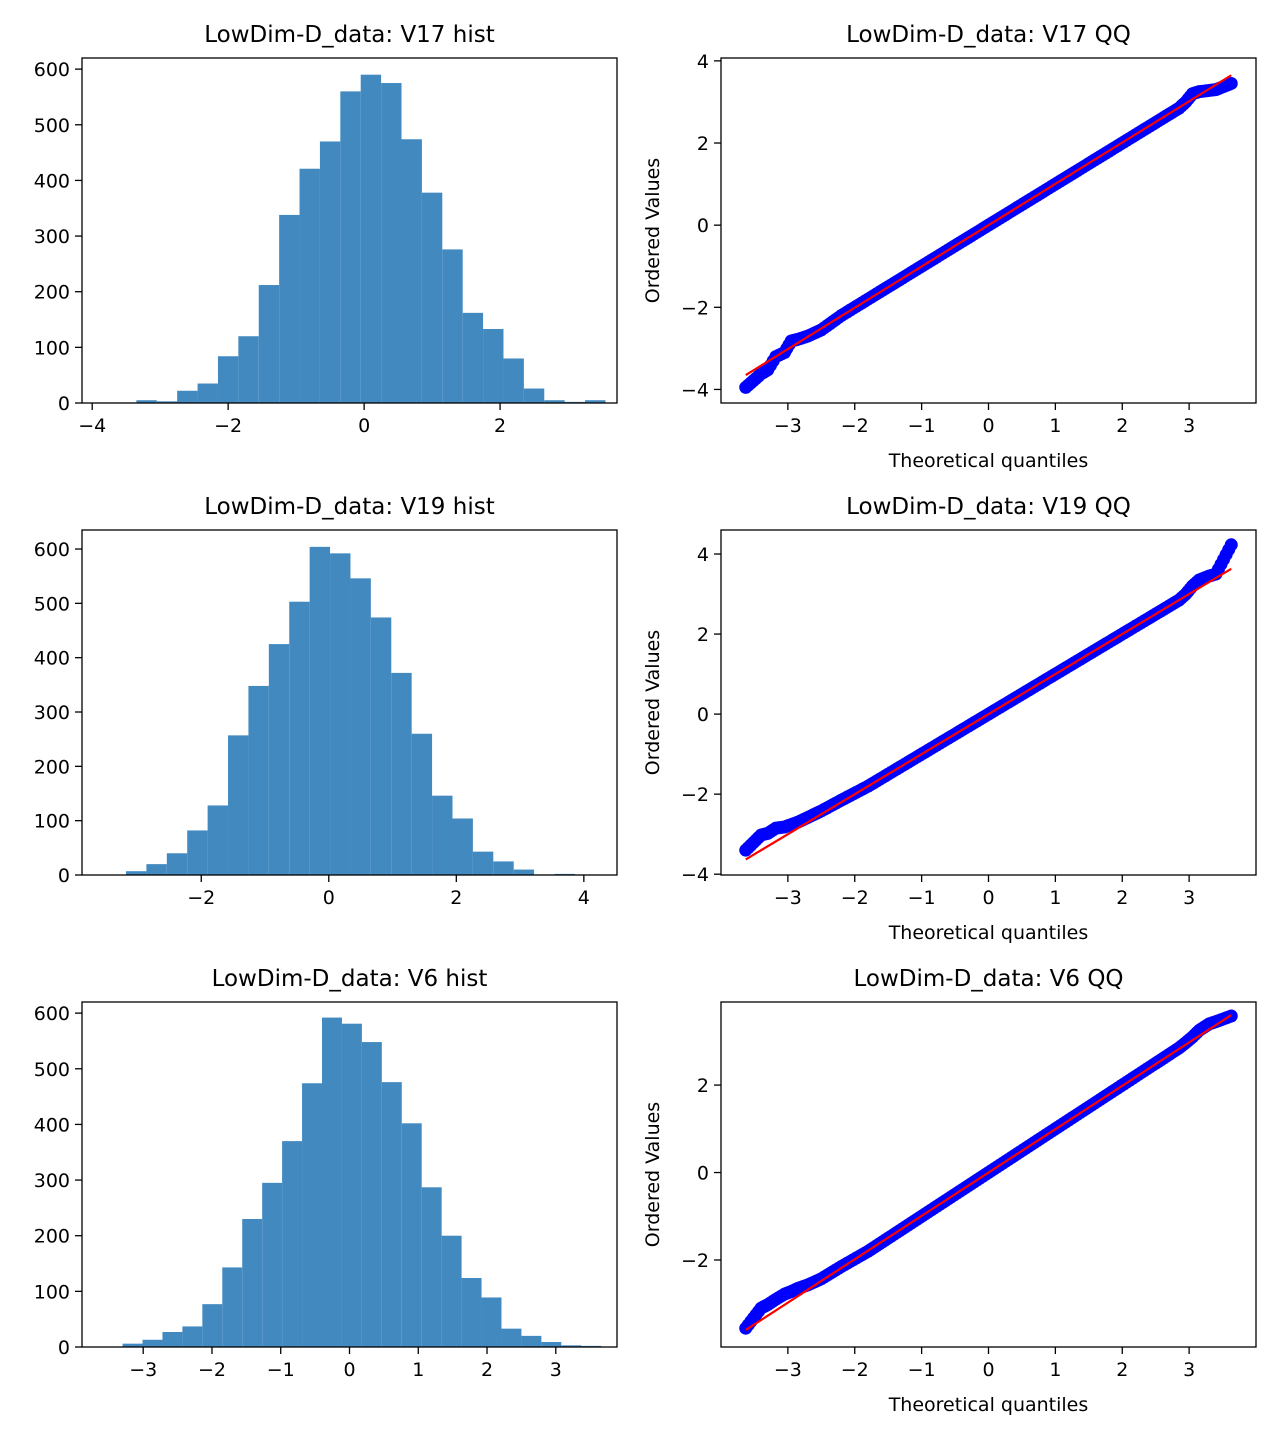 This screenshot has width=1280, height=1440. I want to click on chart-title: LowDim-D_data: V6 QQ, so click(988, 979).